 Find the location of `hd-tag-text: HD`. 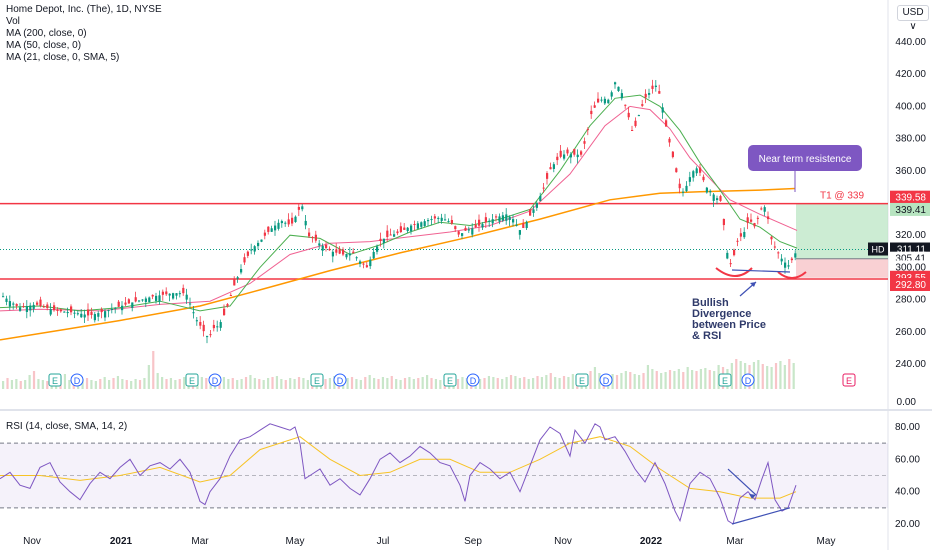

hd-tag-text: HD is located at coordinates (878, 250).